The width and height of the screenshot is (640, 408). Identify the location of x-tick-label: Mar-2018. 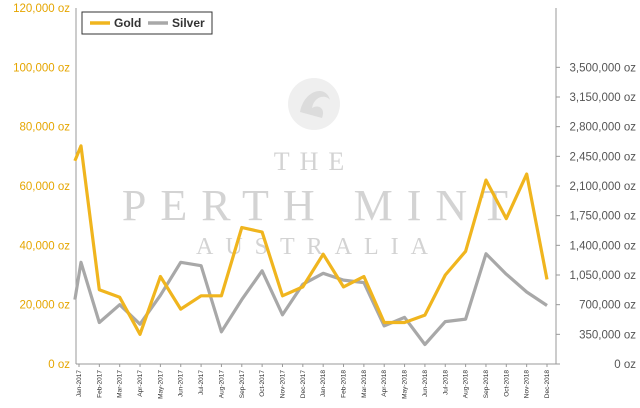
(364, 384).